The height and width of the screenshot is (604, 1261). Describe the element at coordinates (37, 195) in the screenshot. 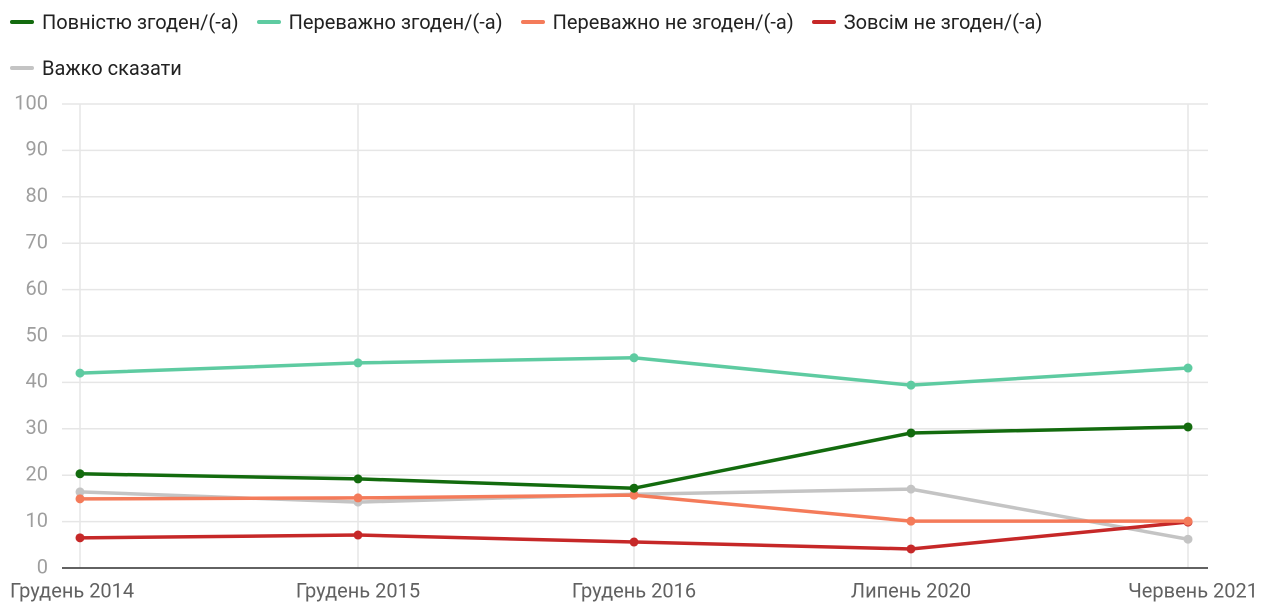

I see `y-tick-label: 80` at that location.